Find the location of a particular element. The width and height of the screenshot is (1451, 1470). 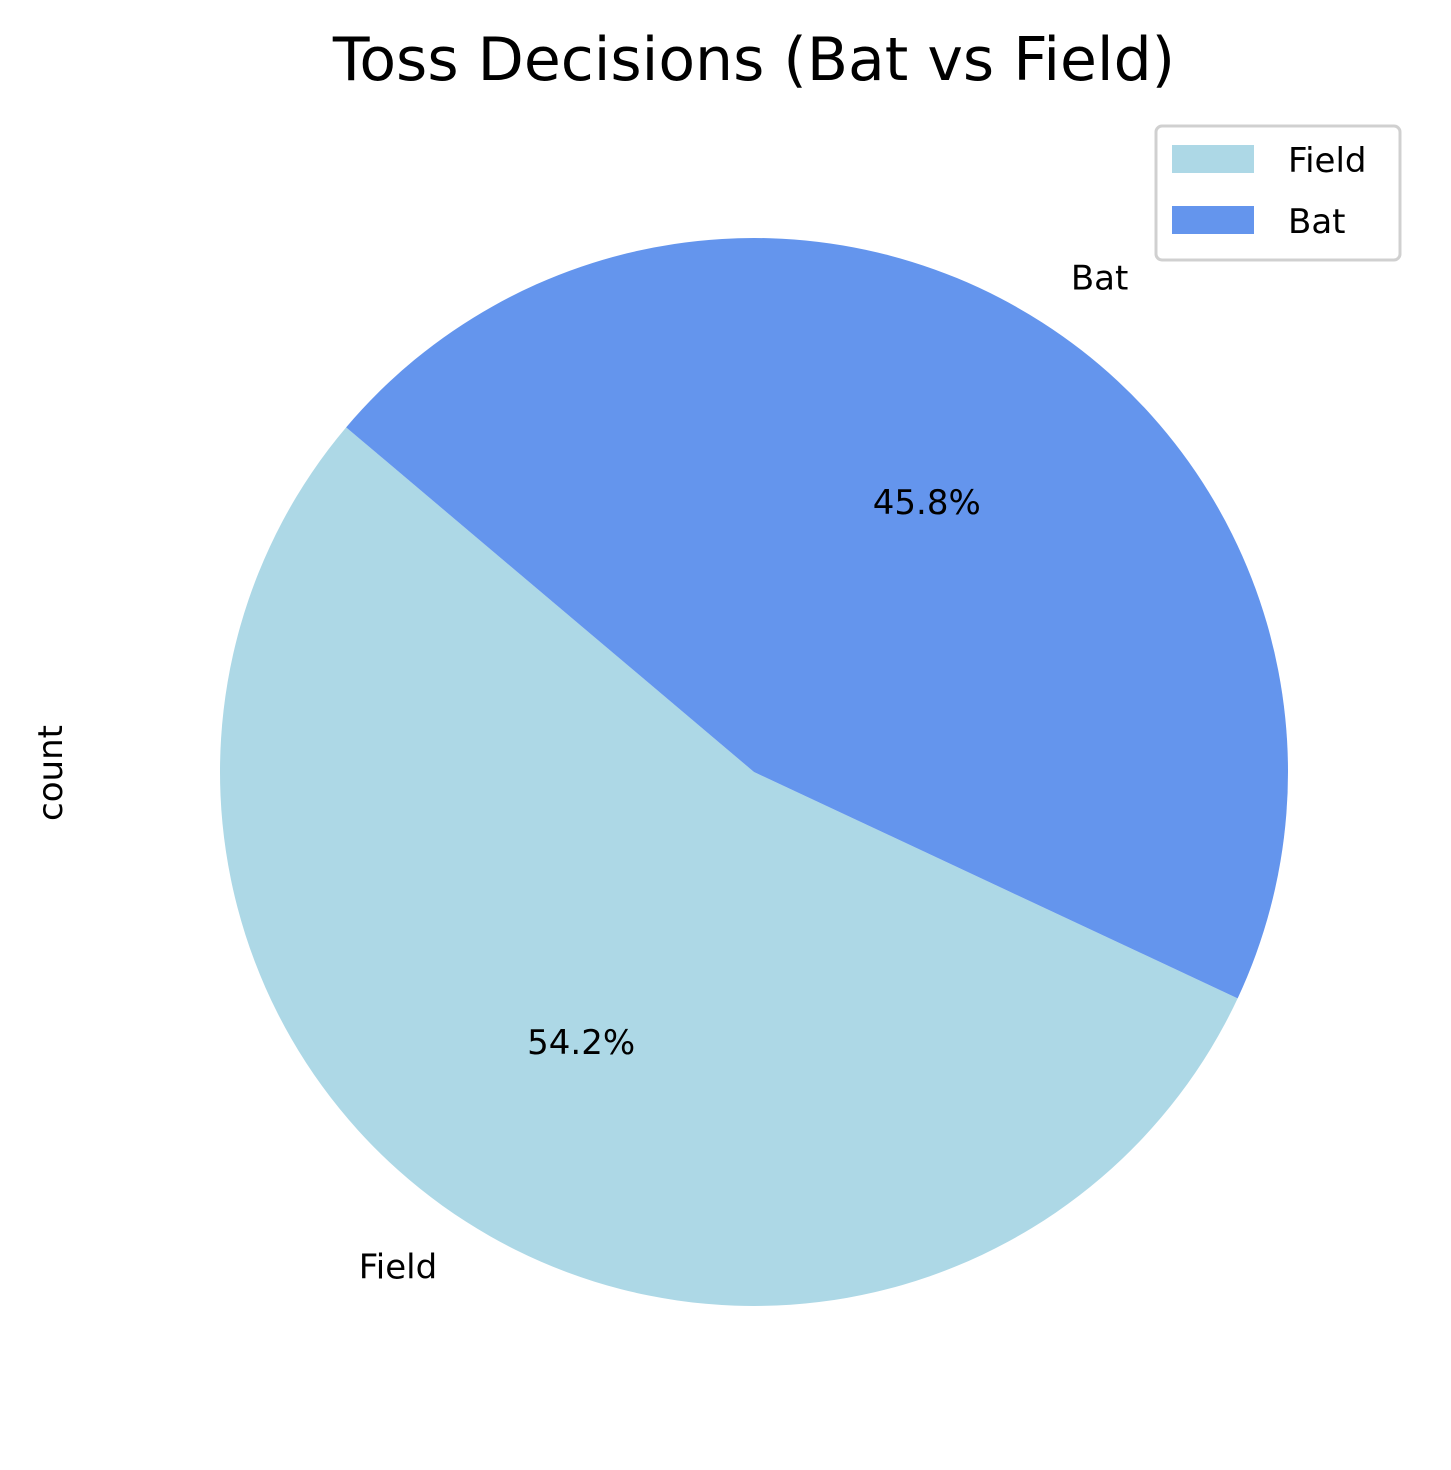

chart-title: Toss Decisions (Bat vs Field) is located at coordinates (753, 60).